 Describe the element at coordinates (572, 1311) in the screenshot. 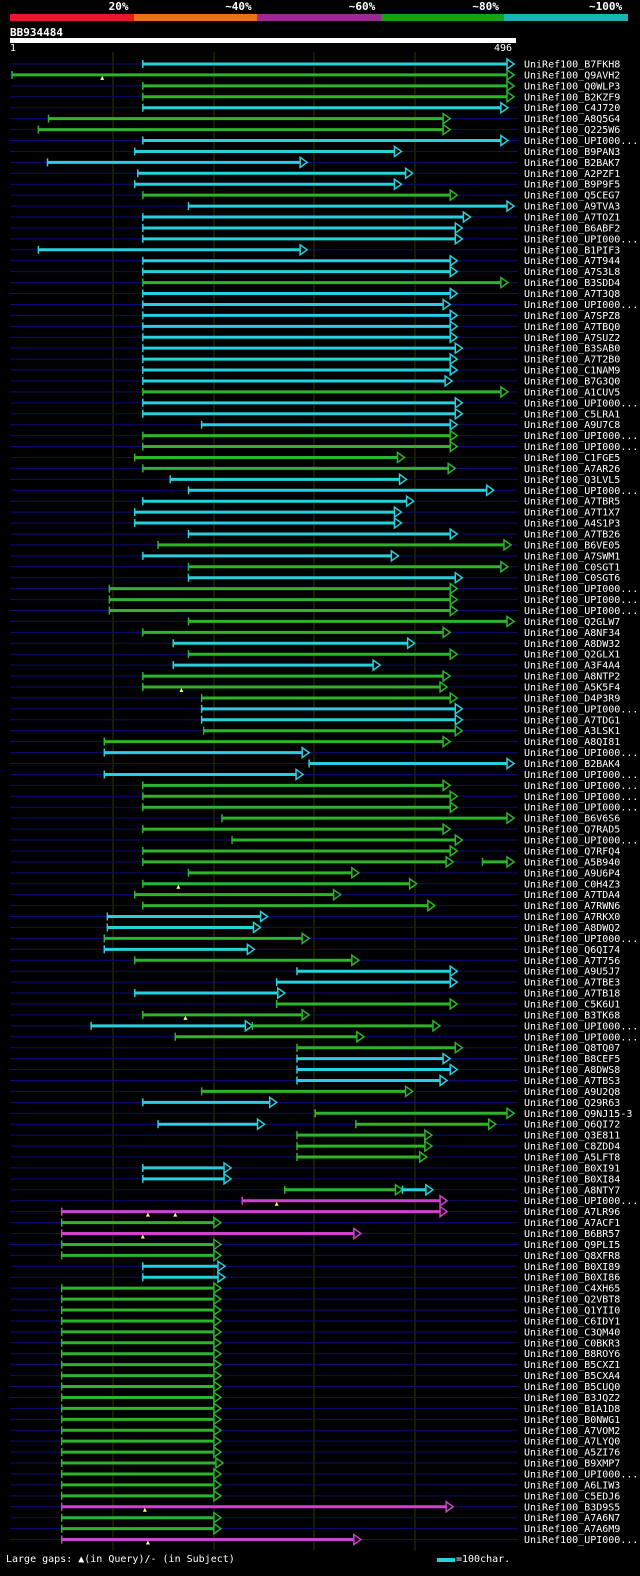

I see `hit-label: UniRef100_Q1YII0` at that location.